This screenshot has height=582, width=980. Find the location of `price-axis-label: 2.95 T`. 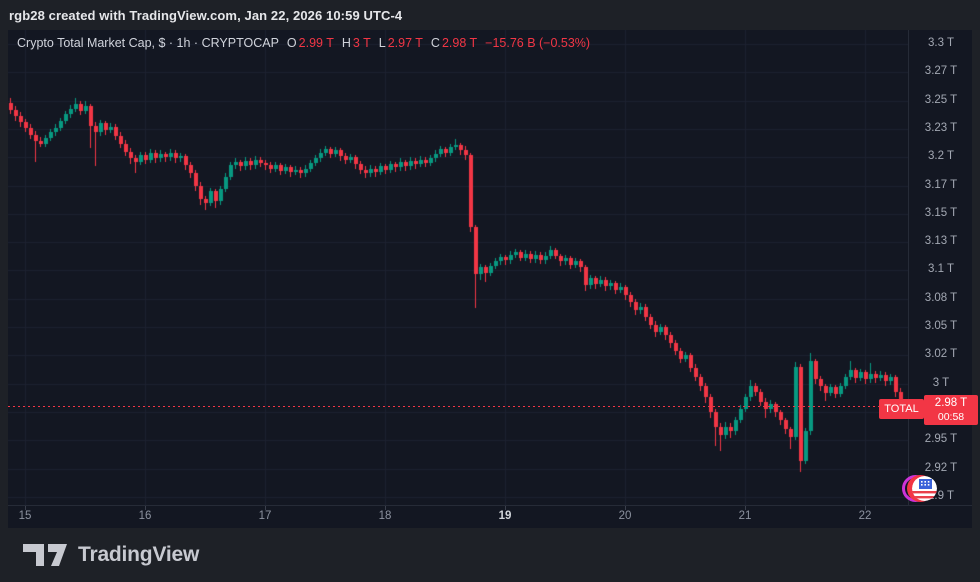

price-axis-label: 2.95 T is located at coordinates (941, 439).